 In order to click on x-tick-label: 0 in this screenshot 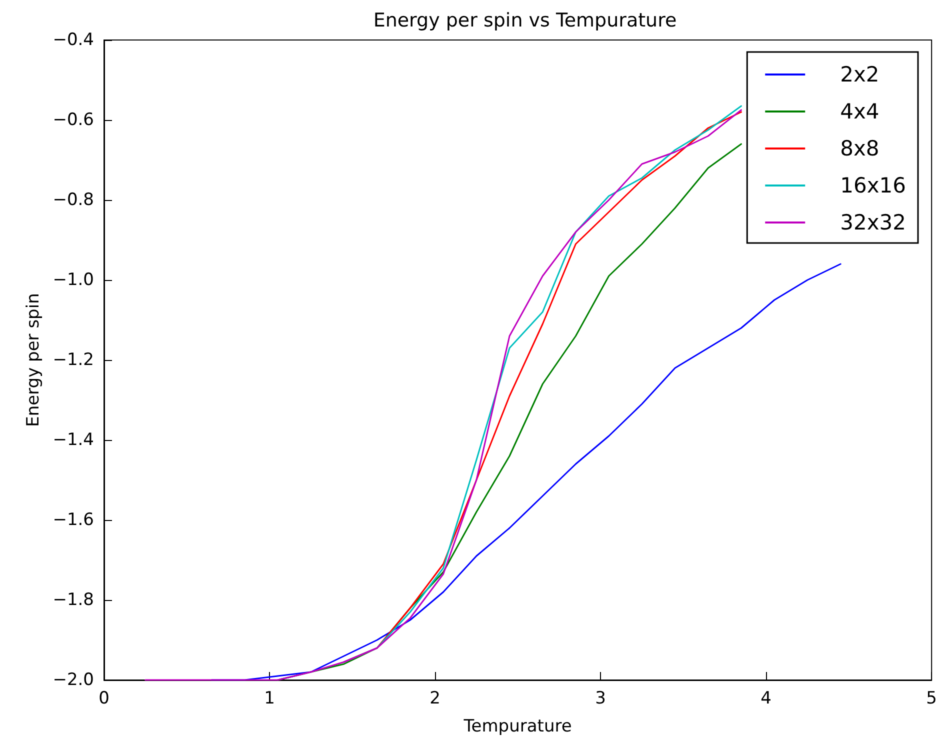, I will do `click(104, 698)`.